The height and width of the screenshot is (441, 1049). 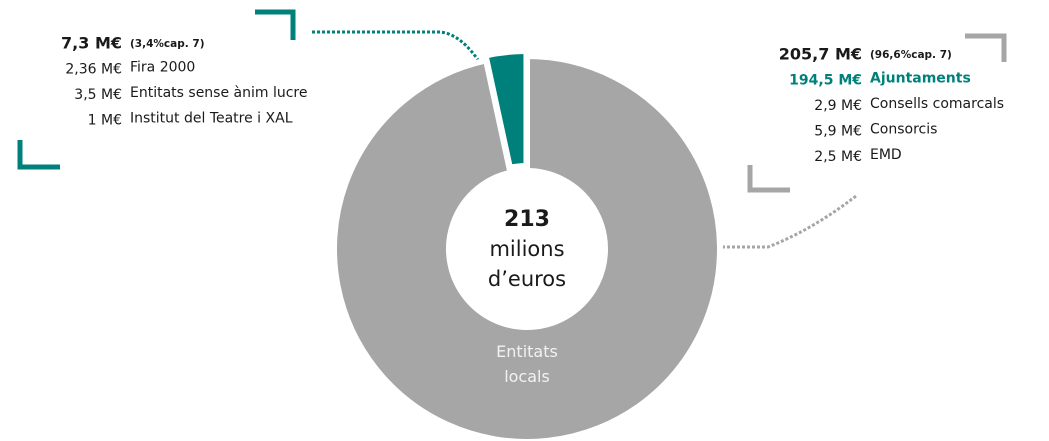 What do you see at coordinates (526, 249) in the screenshot?
I see `center-label: milions` at bounding box center [526, 249].